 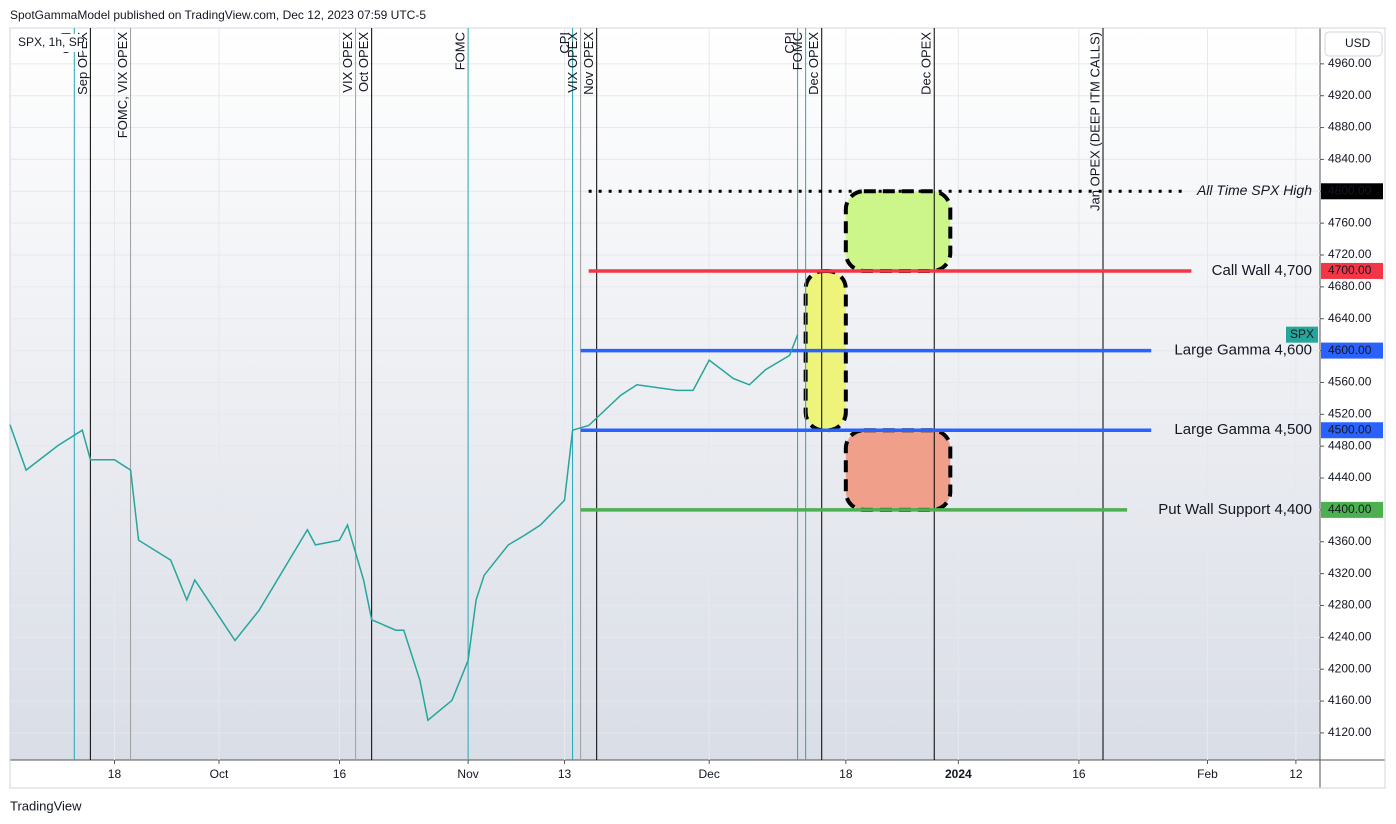 I want to click on y-tick-label: 4920.00, so click(x=1350, y=95).